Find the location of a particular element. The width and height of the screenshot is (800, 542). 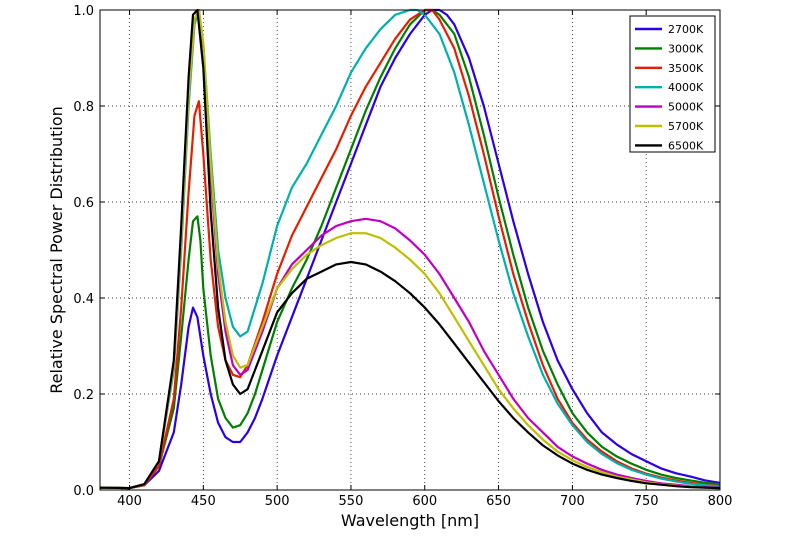

y-tick-label: 0.0 is located at coordinates (83, 491).